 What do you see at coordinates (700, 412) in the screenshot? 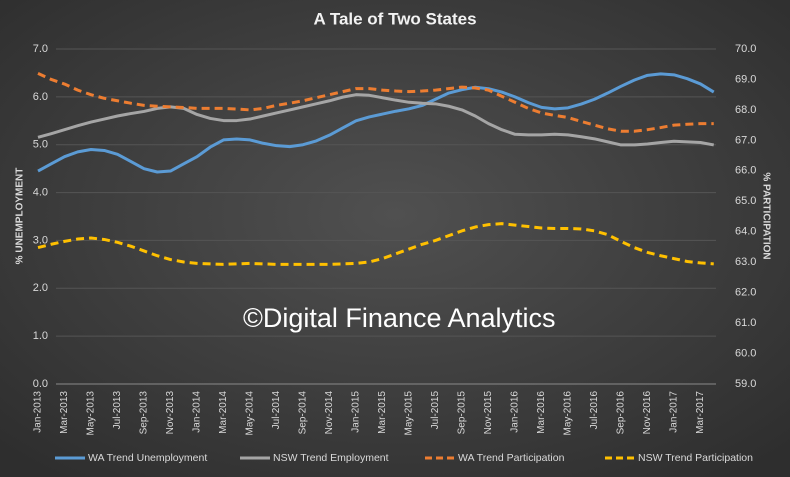
I see `x-tick-label: Mar-2017` at bounding box center [700, 412].